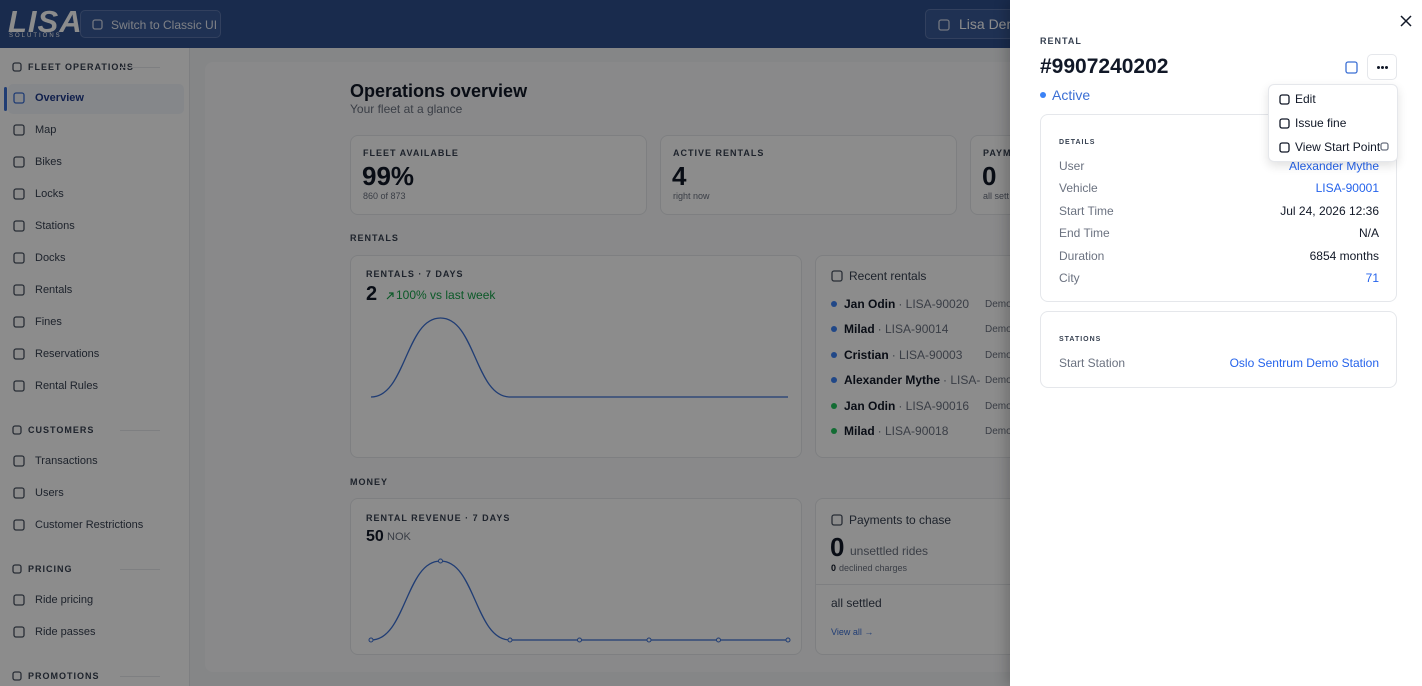 This screenshot has height=686, width=1422. Describe the element at coordinates (164, 25) in the screenshot. I see `switch-ui-label: Switch to Classic UI` at that location.